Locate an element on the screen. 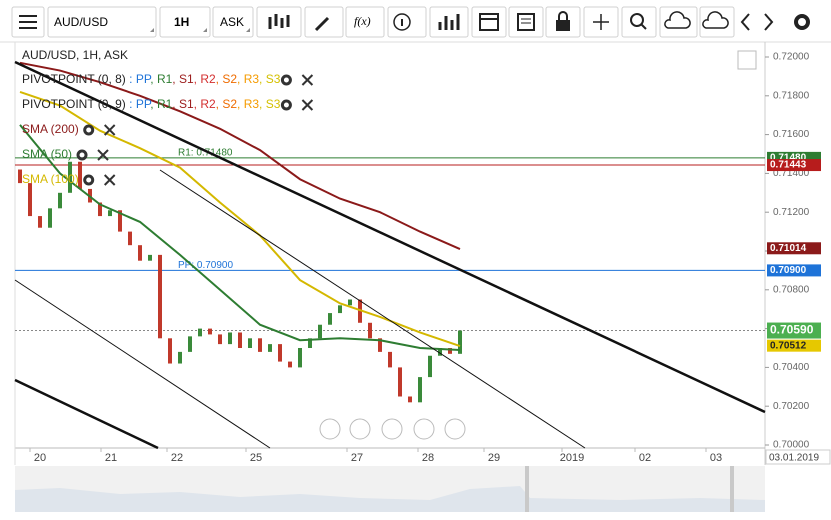 This screenshot has width=831, height=520. price-label: 0.71480 is located at coordinates (788, 158).